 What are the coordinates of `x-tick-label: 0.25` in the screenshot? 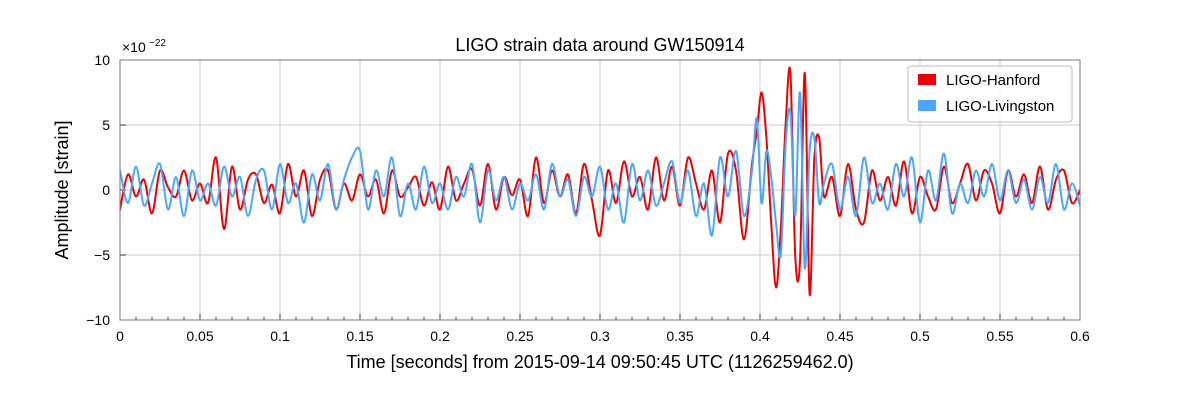 It's located at (519, 336).